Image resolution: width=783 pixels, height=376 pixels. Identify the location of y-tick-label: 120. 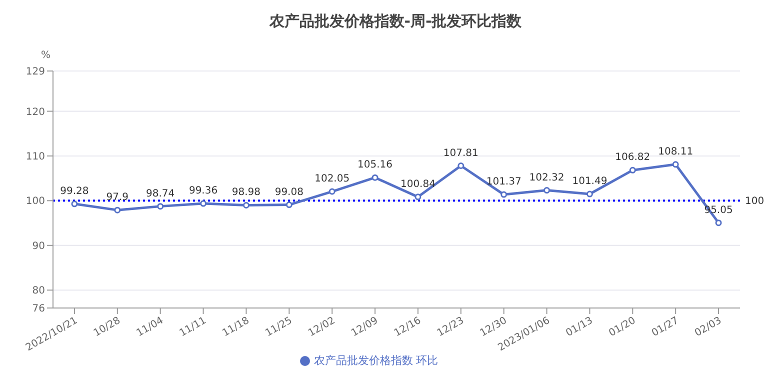
(35, 112).